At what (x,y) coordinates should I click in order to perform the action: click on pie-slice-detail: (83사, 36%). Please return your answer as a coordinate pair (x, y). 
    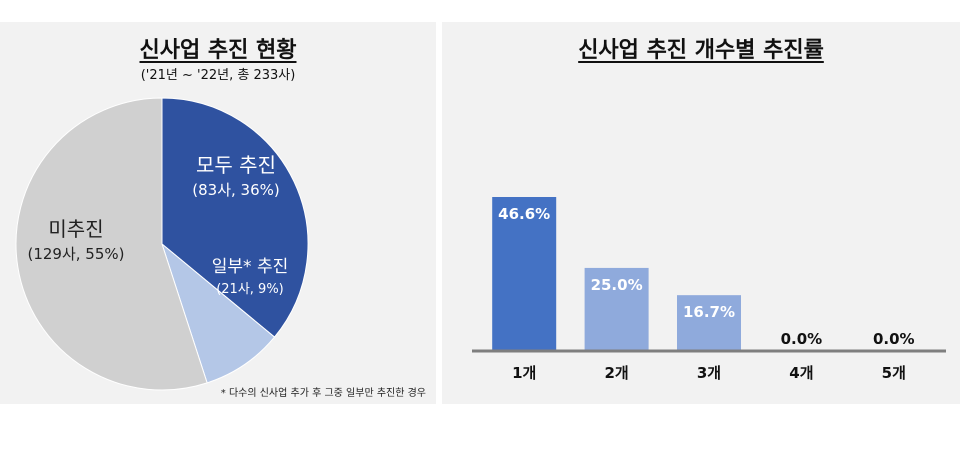
    Looking at the image, I should click on (235, 190).